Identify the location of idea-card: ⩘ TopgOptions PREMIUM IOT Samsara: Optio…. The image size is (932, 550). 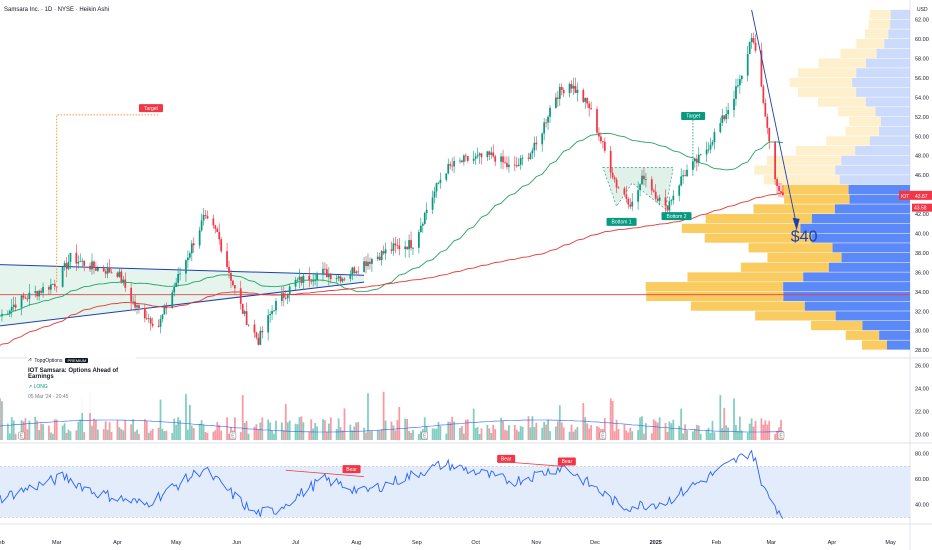
(82, 385).